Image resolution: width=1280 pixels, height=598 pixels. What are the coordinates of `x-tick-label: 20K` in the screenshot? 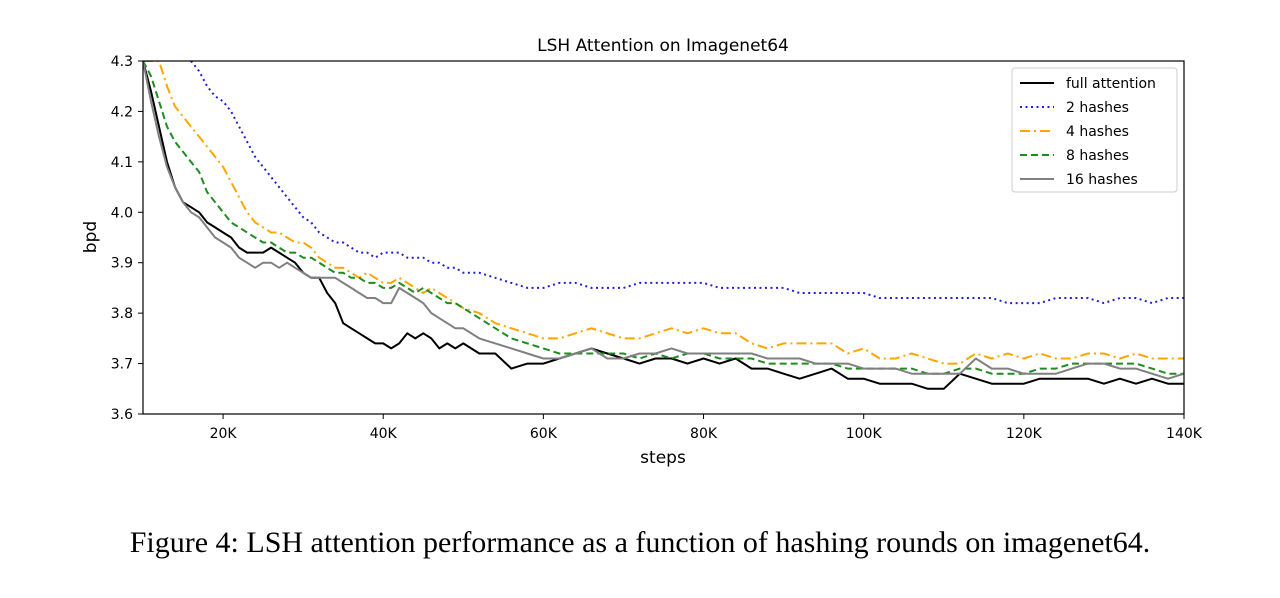 It's located at (224, 434).